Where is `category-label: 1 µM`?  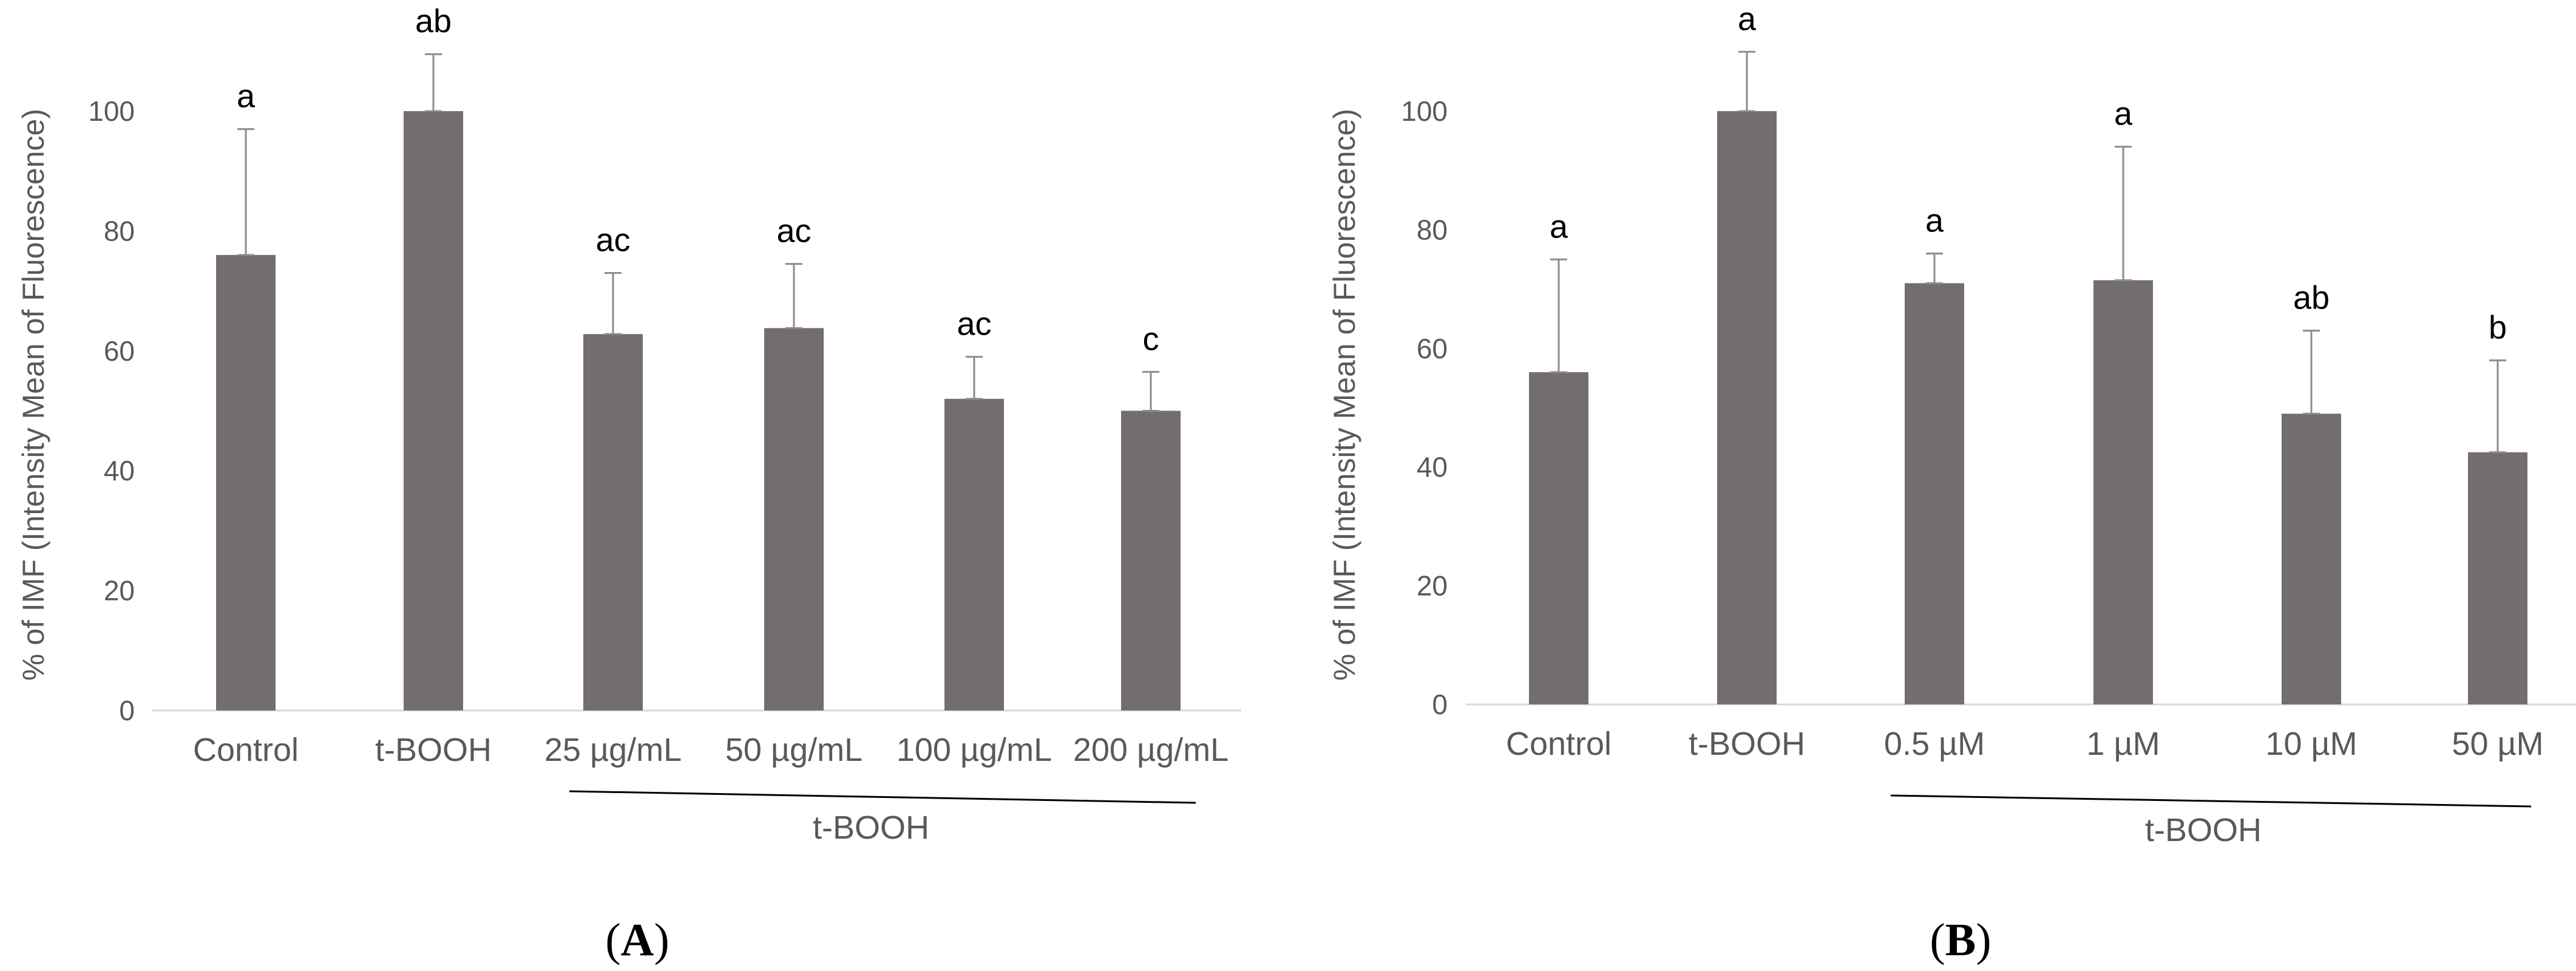 category-label: 1 µM is located at coordinates (2123, 744).